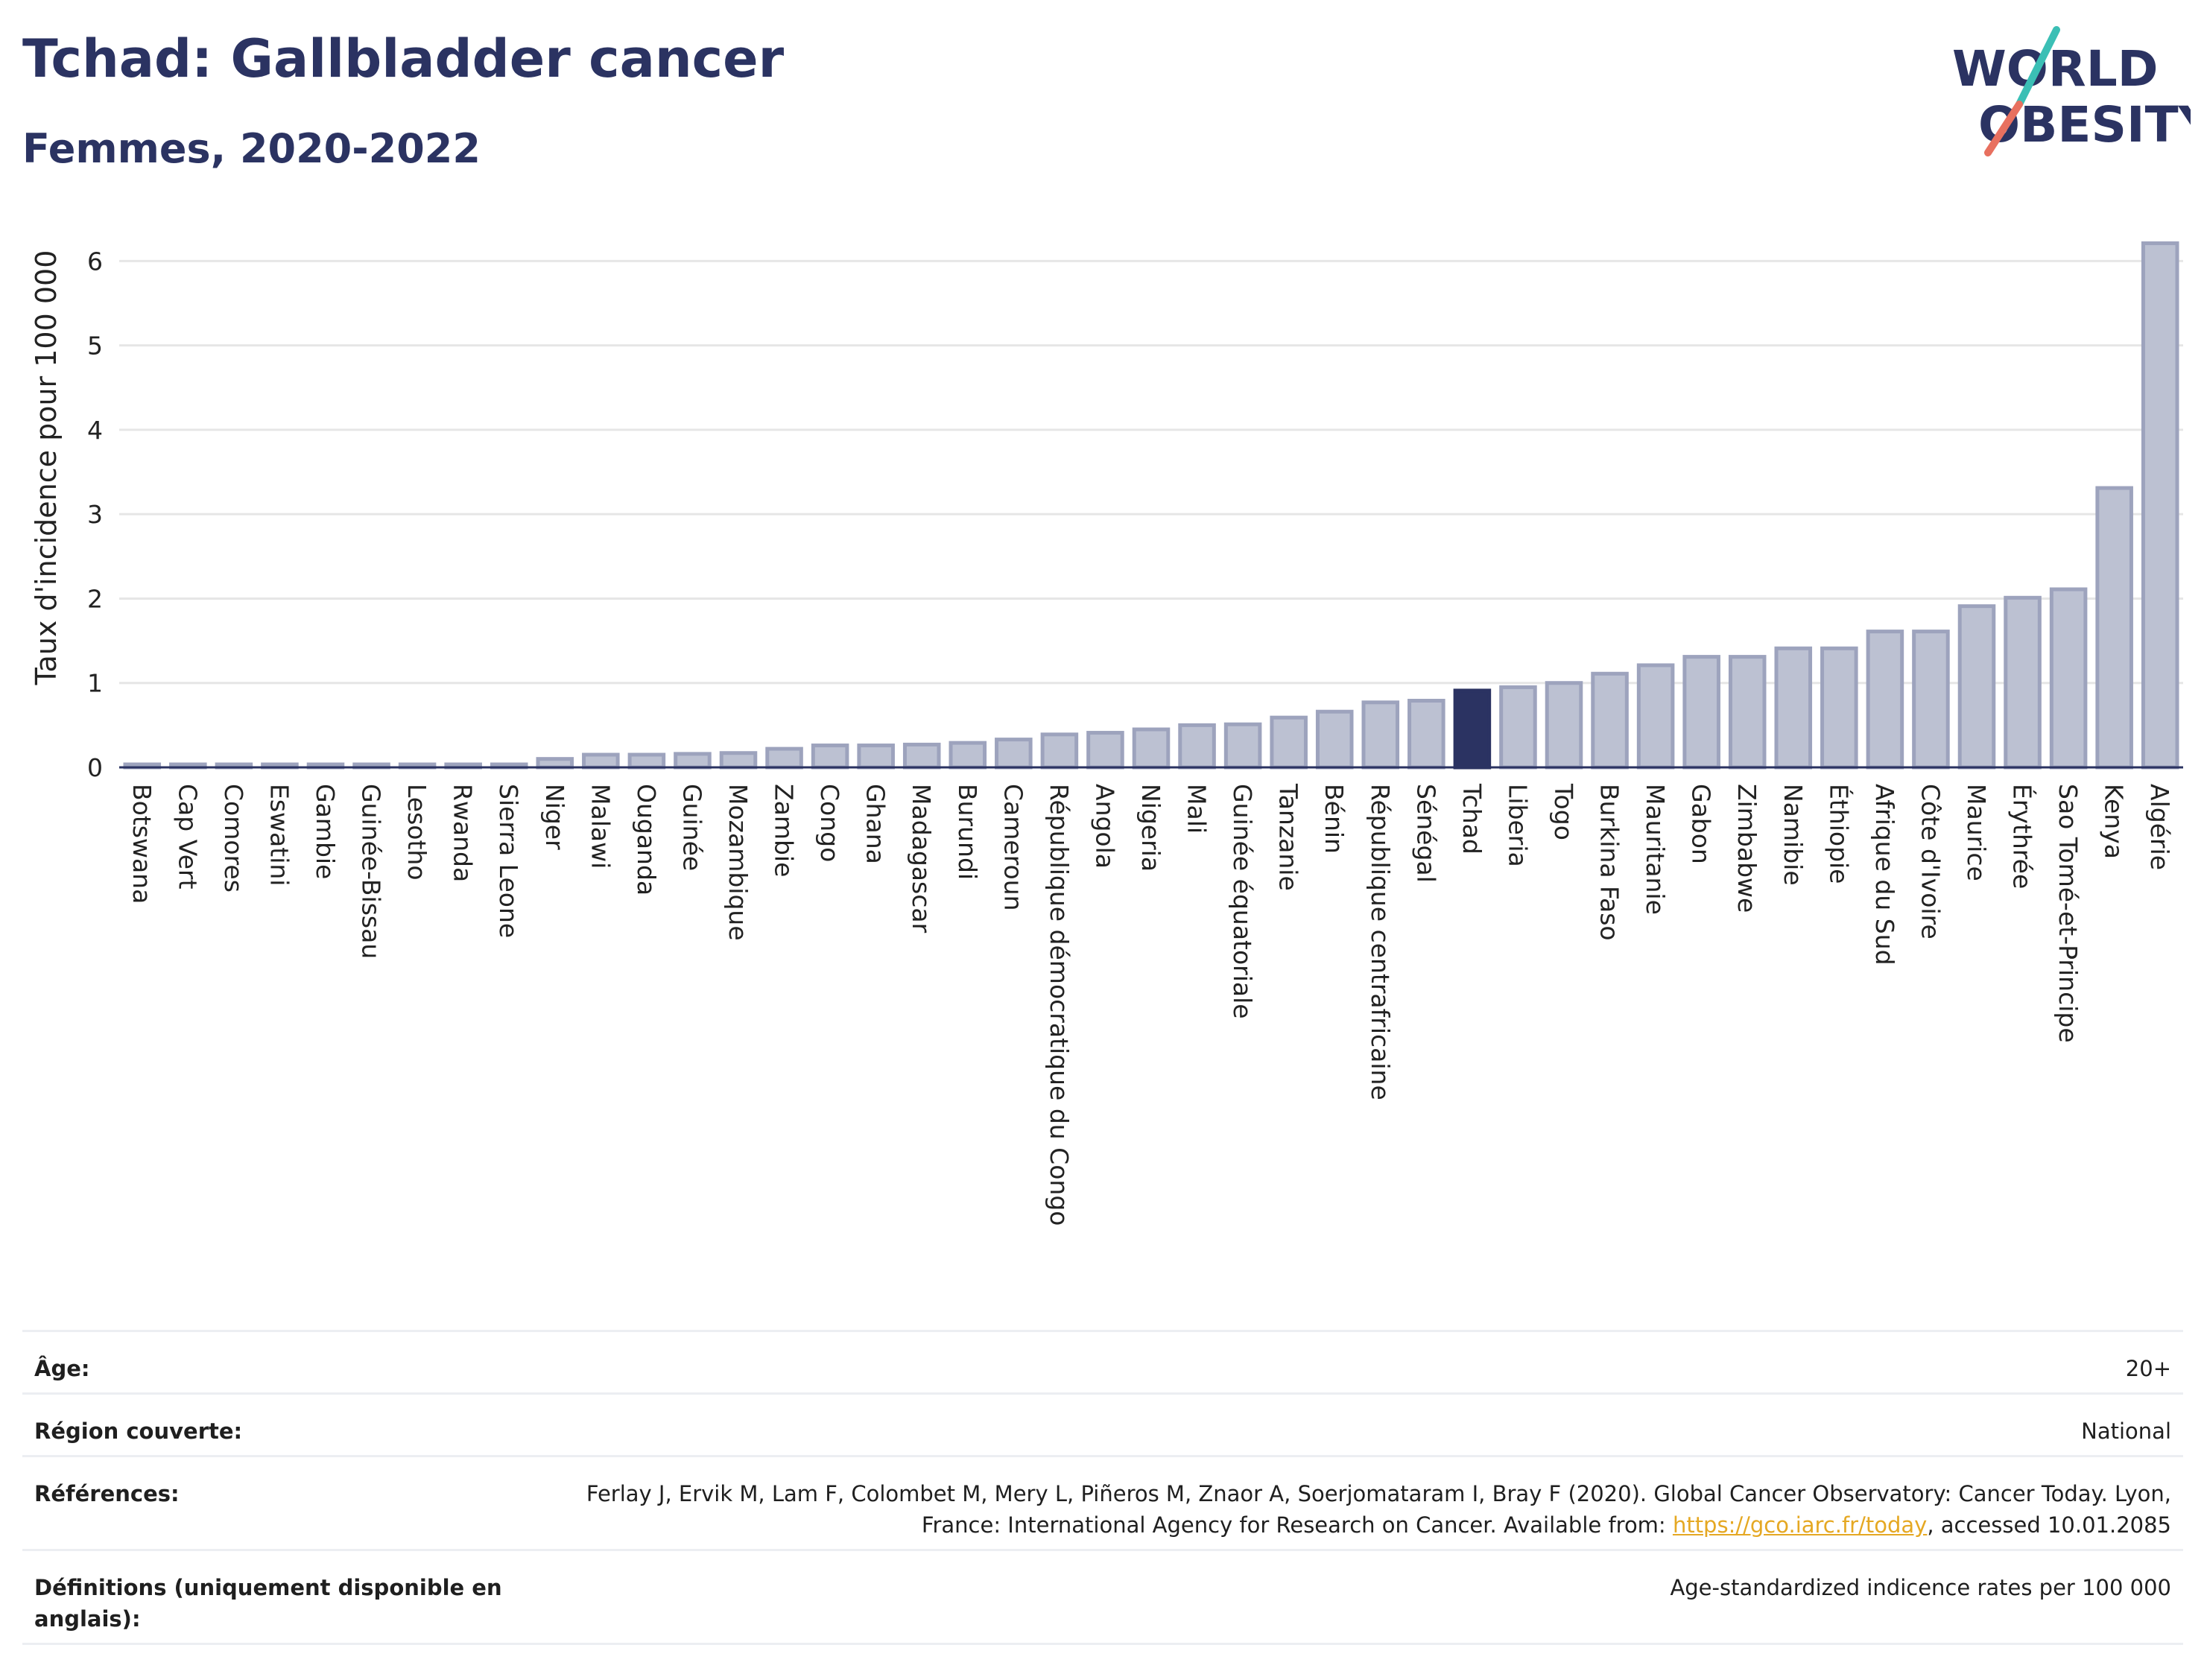 Image resolution: width=2204 pixels, height=1680 pixels. I want to click on x-tick-label: Sierra Leone, so click(508, 861).